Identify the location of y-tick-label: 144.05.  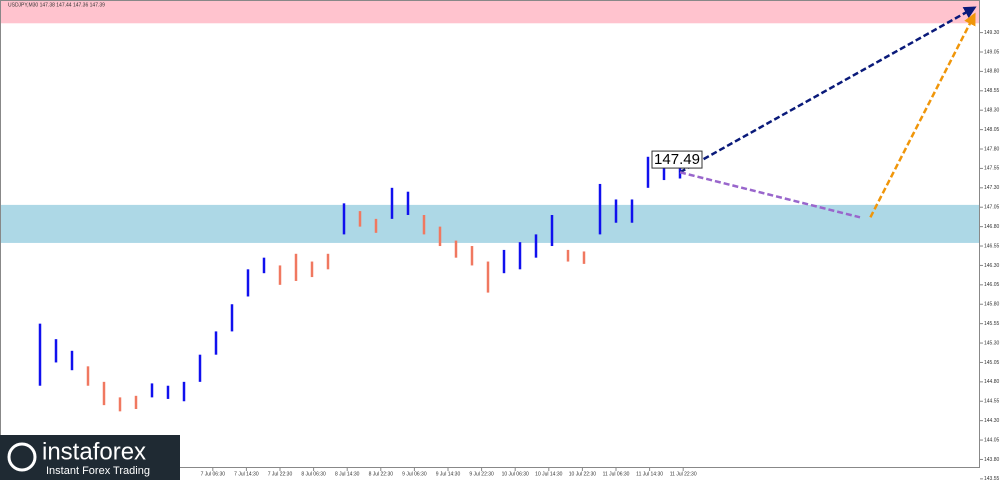
(992, 440).